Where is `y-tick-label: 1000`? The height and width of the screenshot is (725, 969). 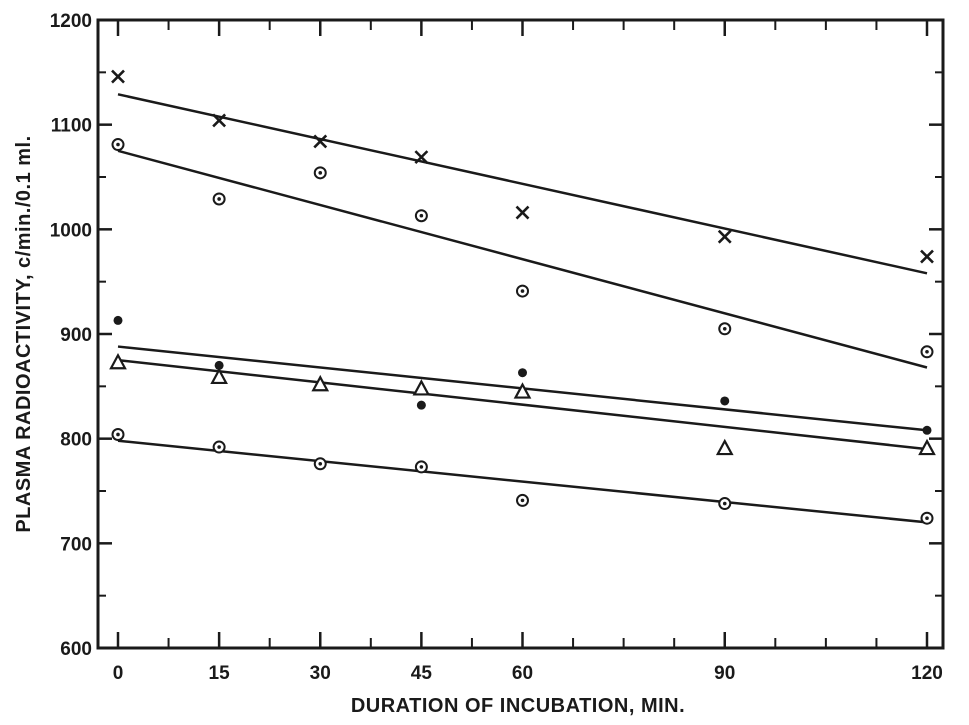
y-tick-label: 1000 is located at coordinates (71, 230).